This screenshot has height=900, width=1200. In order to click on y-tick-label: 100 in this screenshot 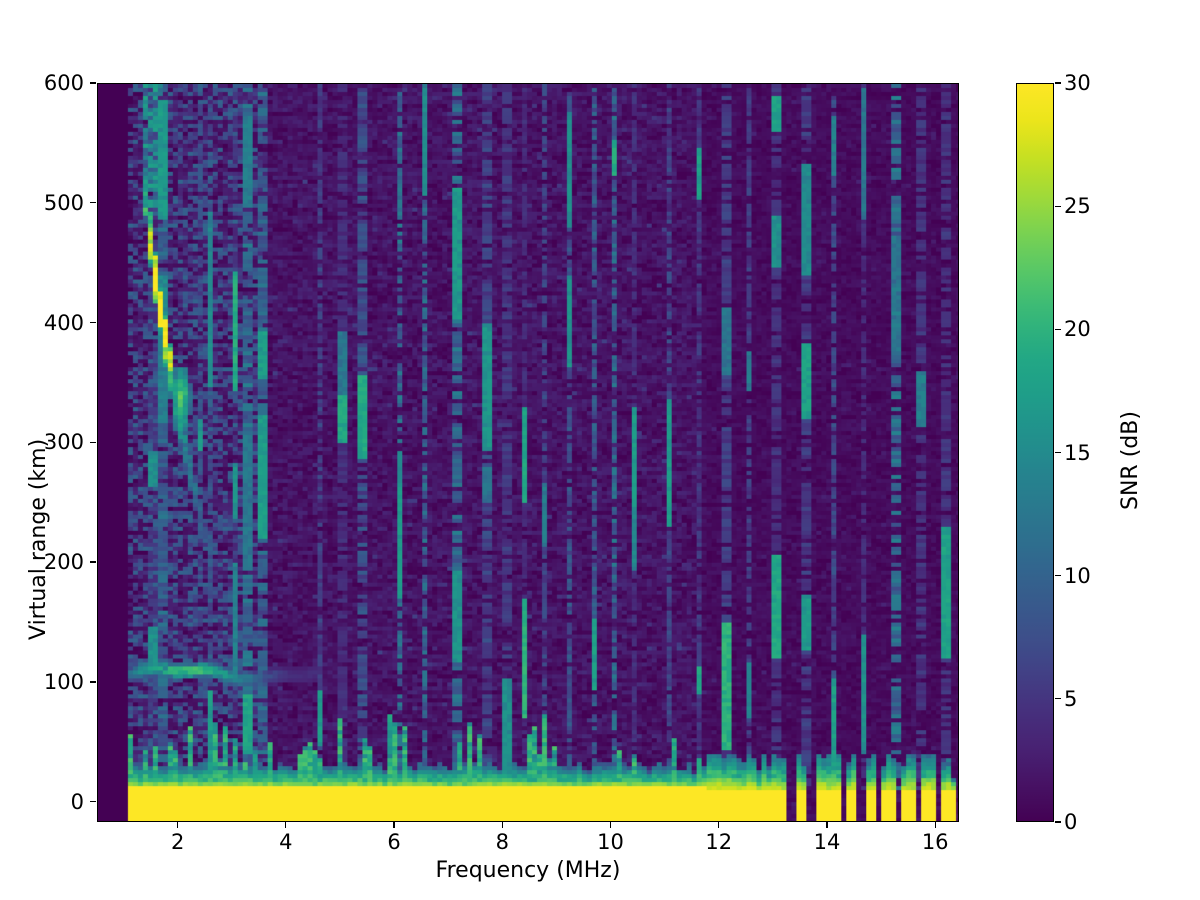, I will do `click(63, 681)`.